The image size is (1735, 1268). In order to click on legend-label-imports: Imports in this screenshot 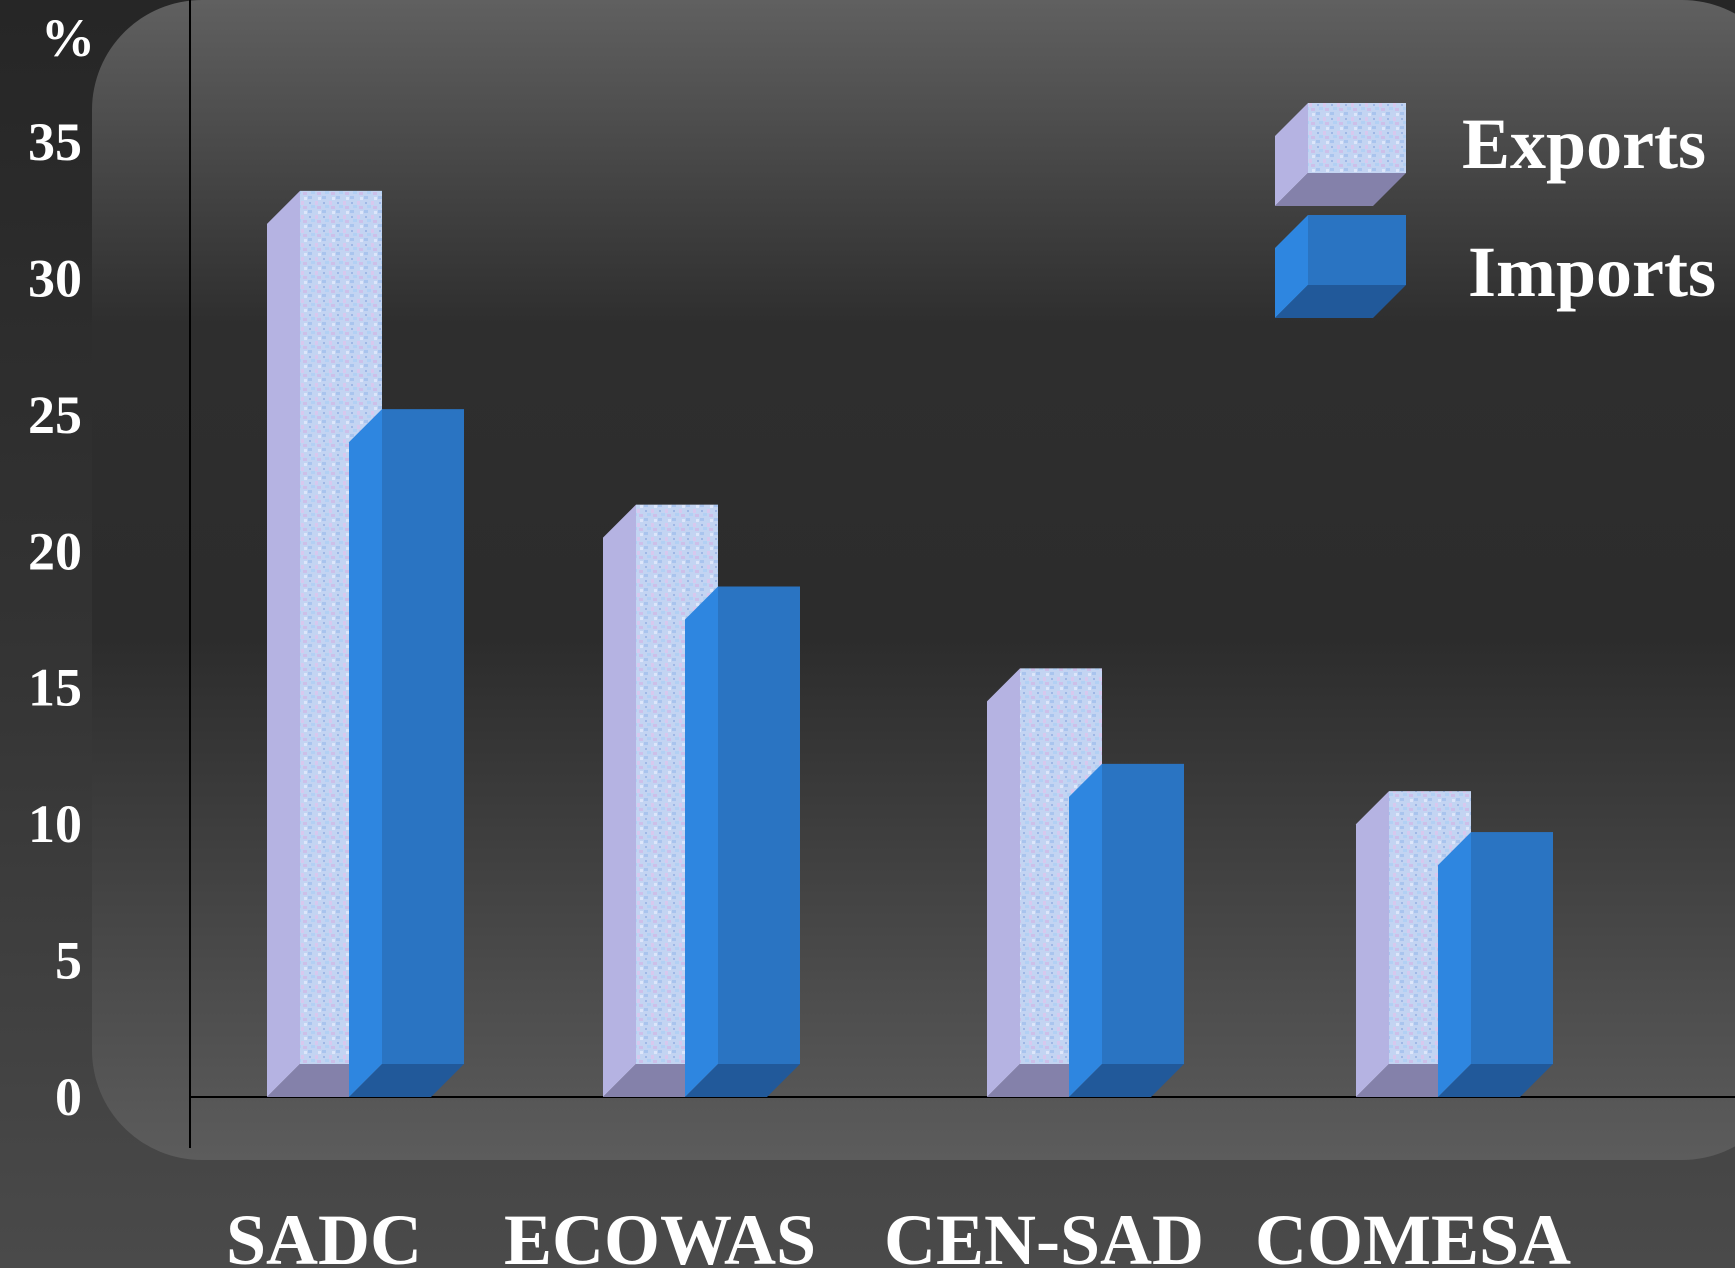, I will do `click(1592, 272)`.